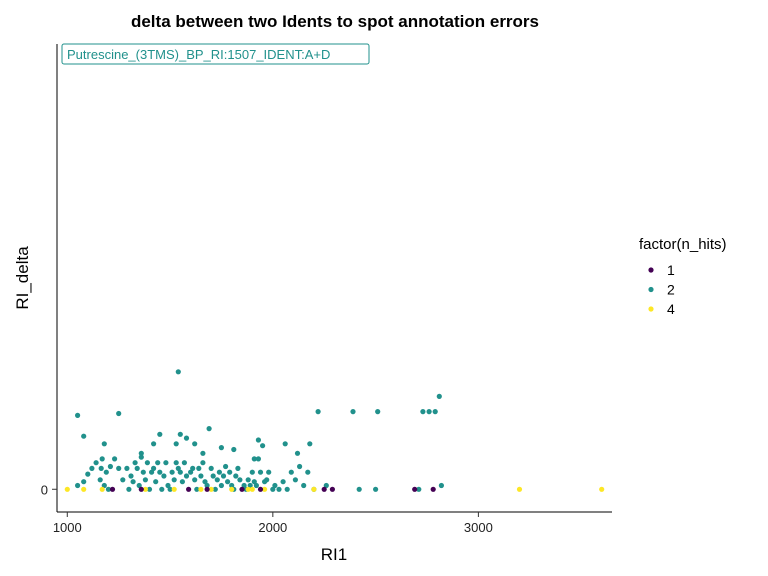 The width and height of the screenshot is (768, 576). I want to click on x-tick-label: 2000, so click(272, 527).